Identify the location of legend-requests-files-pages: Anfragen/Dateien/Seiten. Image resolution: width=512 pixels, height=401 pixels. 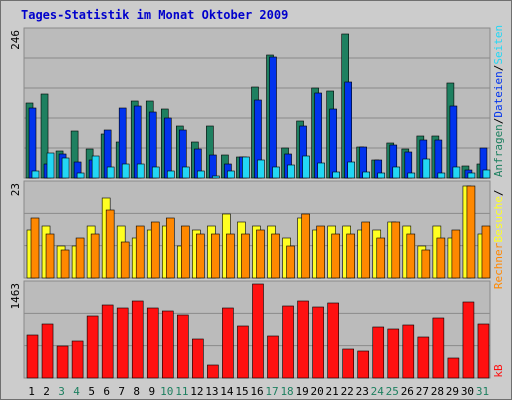
(498, 101).